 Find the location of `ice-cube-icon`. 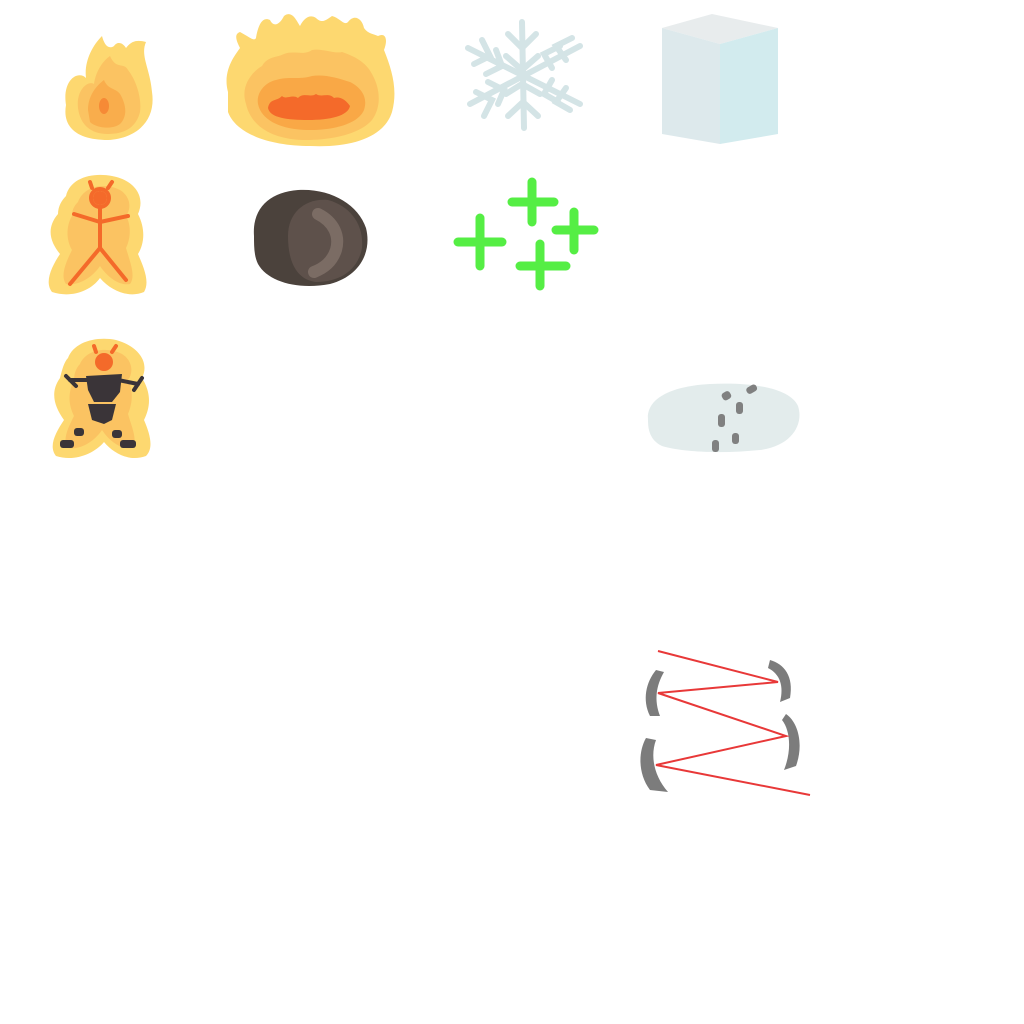

ice-cube-icon is located at coordinates (720, 79).